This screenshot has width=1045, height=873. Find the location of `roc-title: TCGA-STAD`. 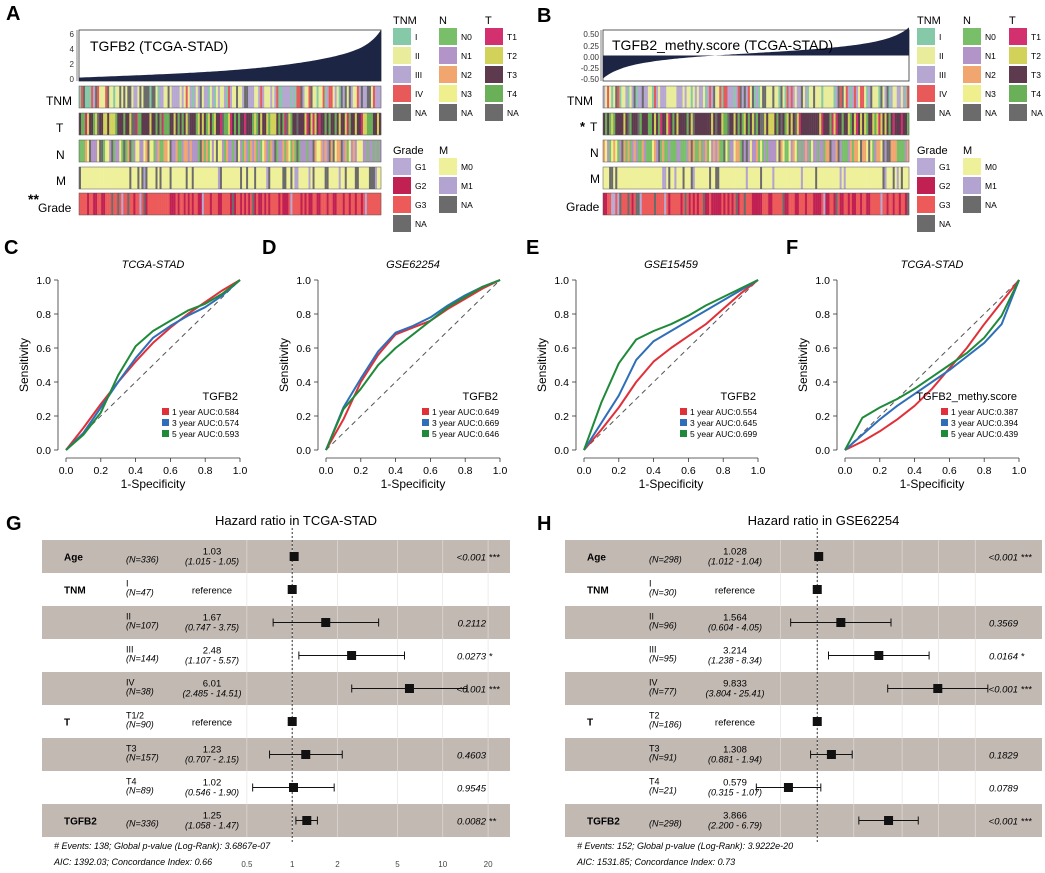

roc-title: TCGA-STAD is located at coordinates (153, 265).